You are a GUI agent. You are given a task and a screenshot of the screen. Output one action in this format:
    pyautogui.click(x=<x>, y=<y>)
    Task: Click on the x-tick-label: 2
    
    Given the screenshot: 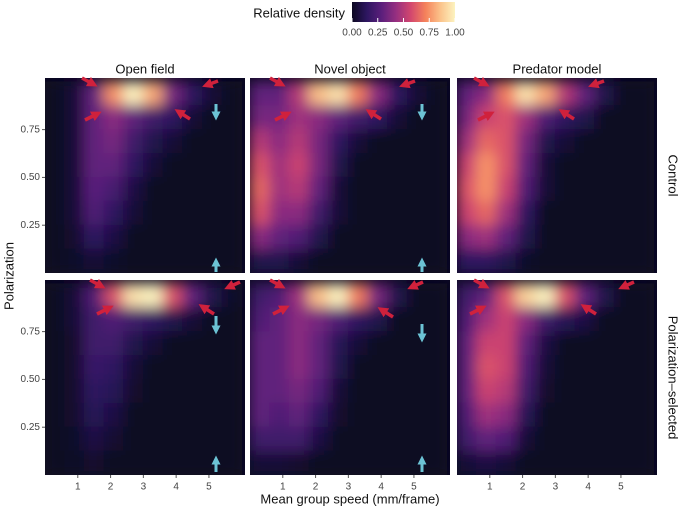 What is the action you would take?
    pyautogui.click(x=111, y=487)
    